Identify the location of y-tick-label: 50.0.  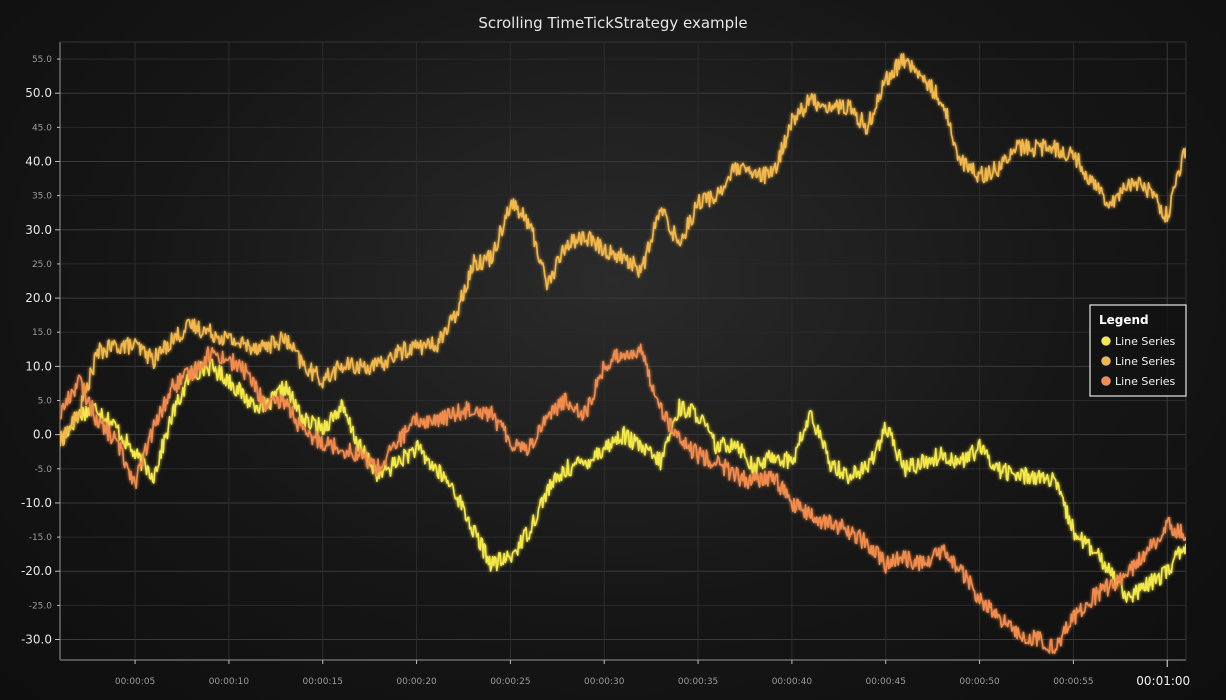
(38, 93).